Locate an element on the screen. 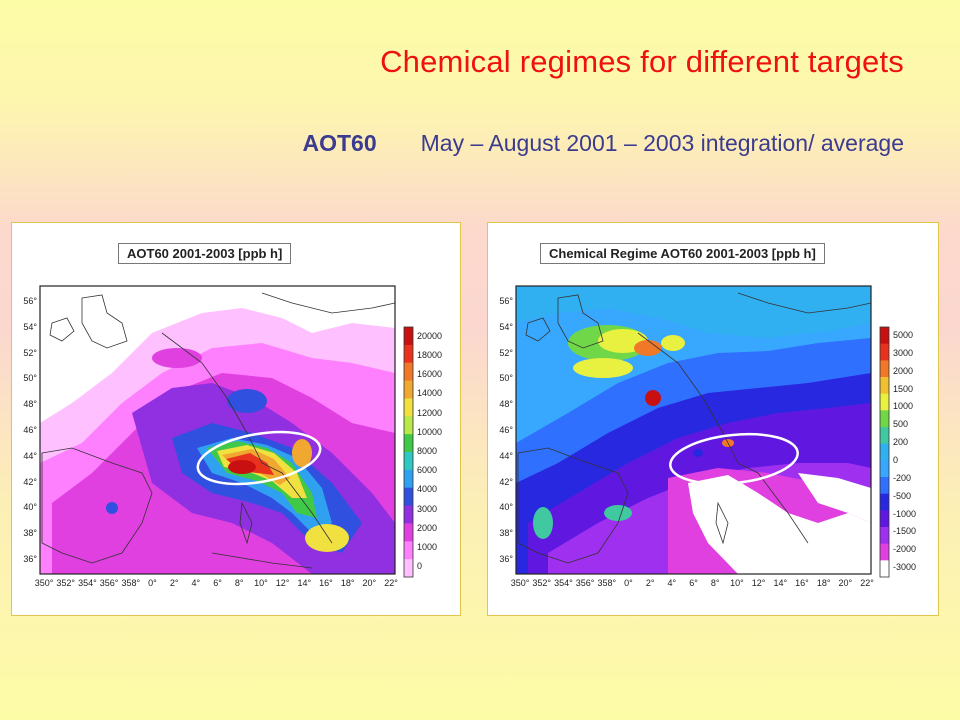  colorbar-label: 500 is located at coordinates (901, 424).